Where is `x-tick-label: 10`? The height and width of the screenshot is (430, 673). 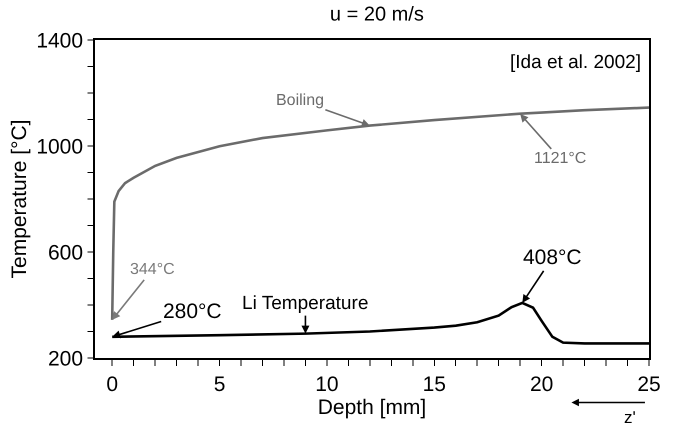 x-tick-label: 10 is located at coordinates (327, 384).